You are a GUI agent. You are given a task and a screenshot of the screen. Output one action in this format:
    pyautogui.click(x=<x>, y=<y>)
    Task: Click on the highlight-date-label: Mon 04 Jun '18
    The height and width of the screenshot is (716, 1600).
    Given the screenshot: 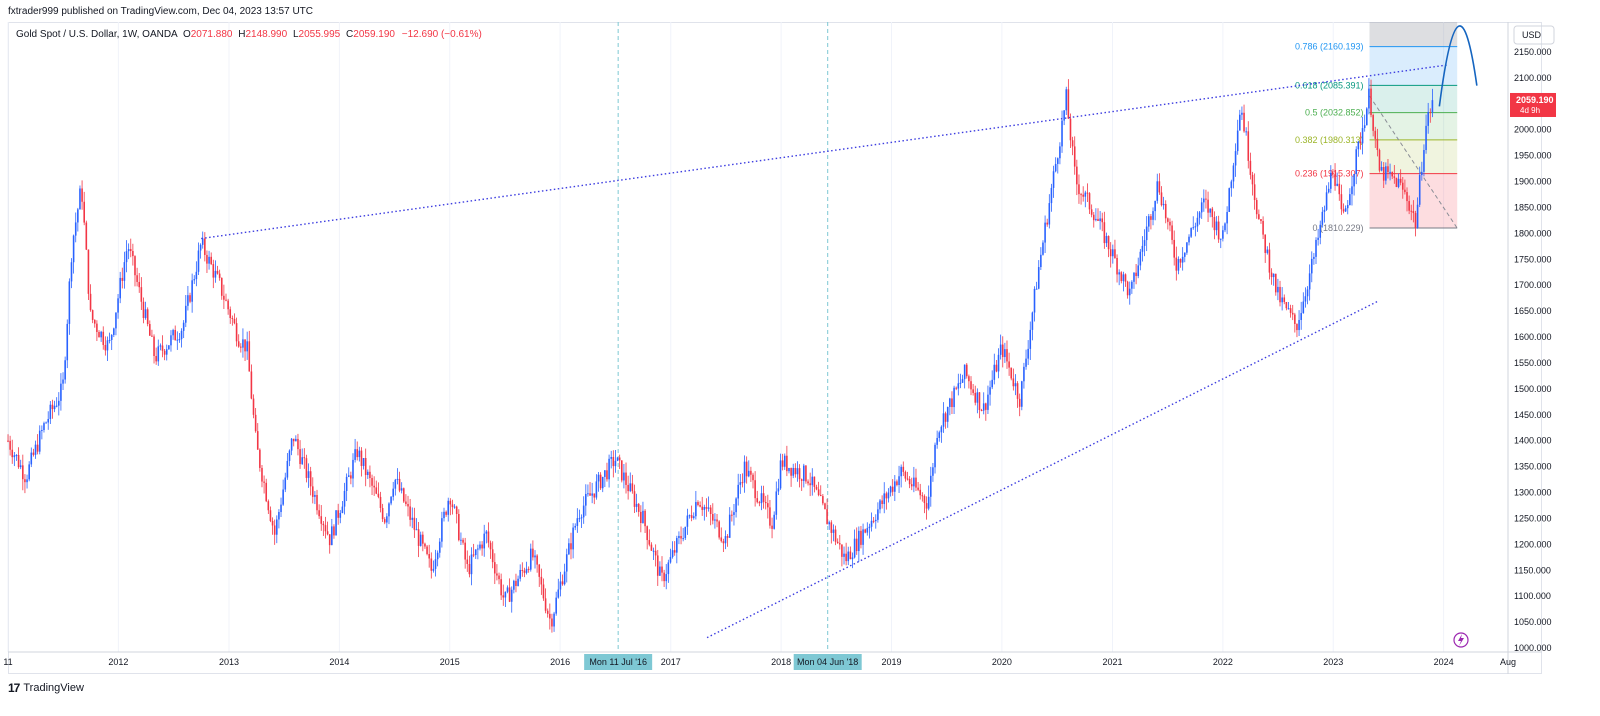 What is the action you would take?
    pyautogui.click(x=827, y=662)
    